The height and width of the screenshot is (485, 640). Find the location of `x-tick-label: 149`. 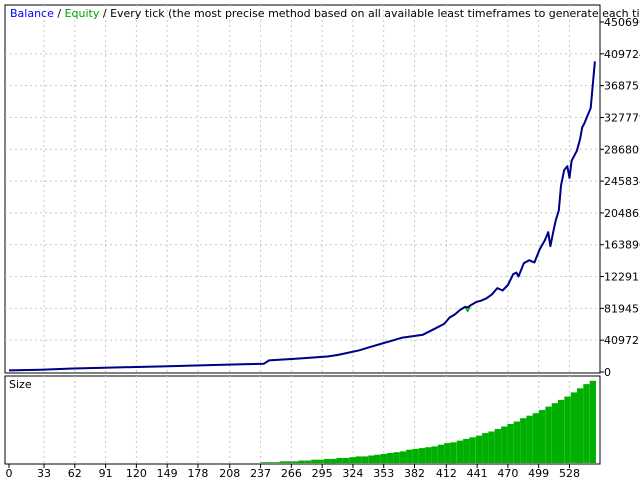

x-tick-label: 149 is located at coordinates (167, 473).